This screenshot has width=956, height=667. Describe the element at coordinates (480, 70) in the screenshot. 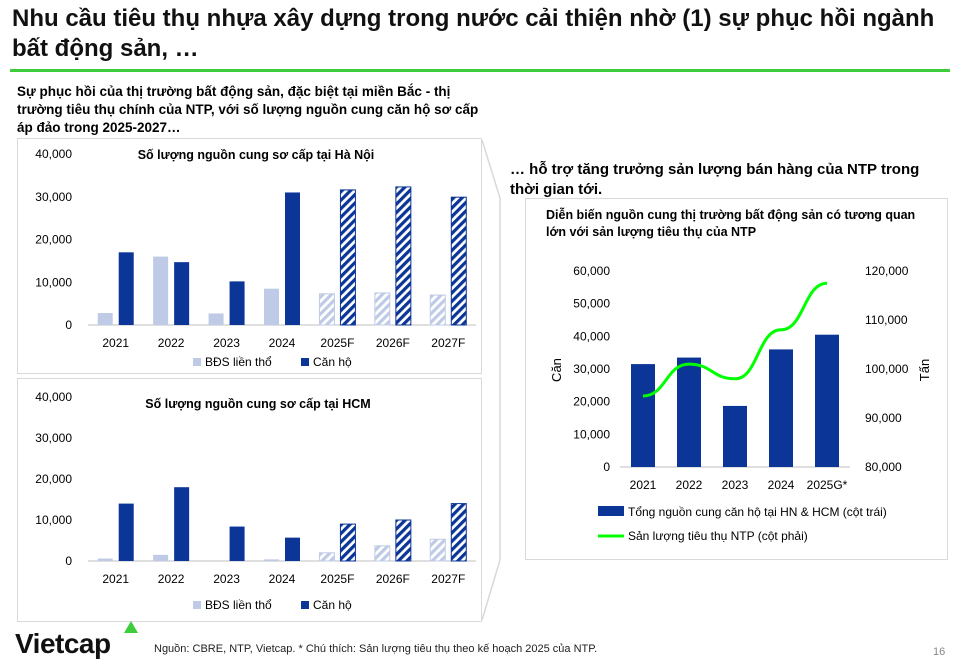

I see `title-divider` at that location.